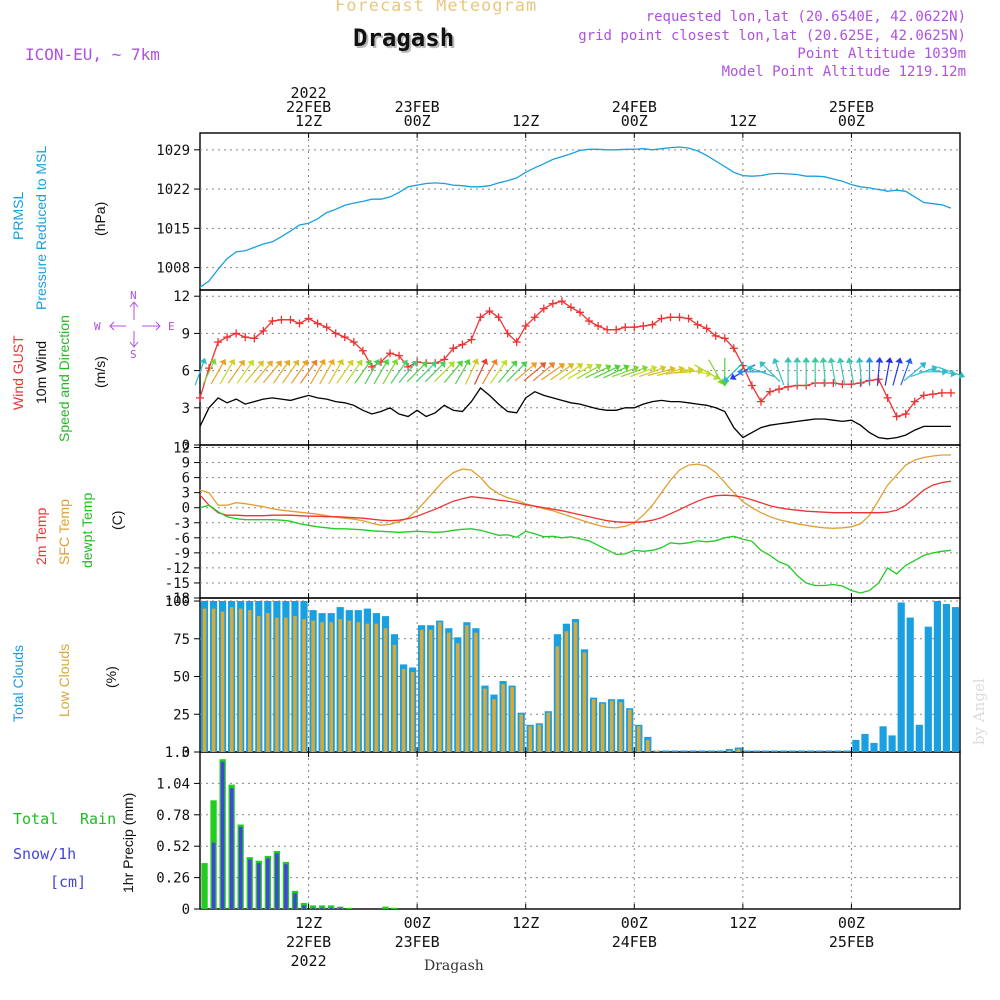  What do you see at coordinates (186, 479) in the screenshot?
I see `temperature-ytick-label: 6` at bounding box center [186, 479].